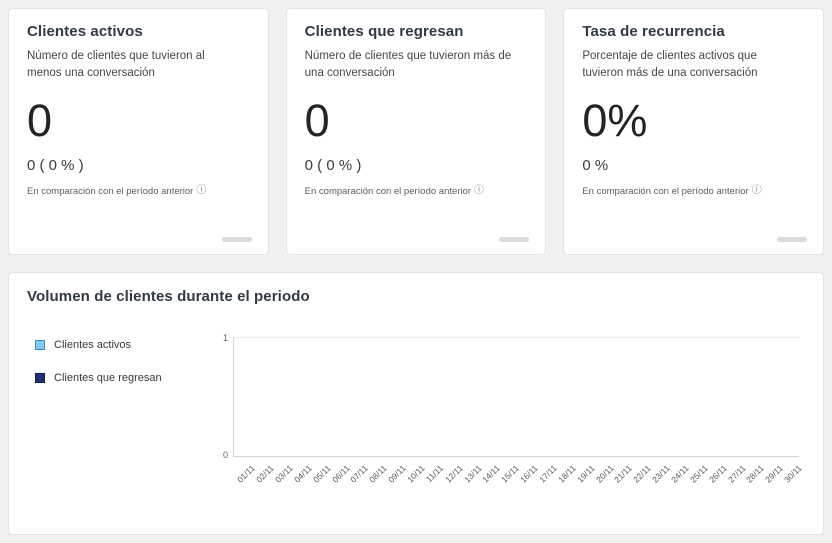 This screenshot has width=832, height=543. I want to click on x-axis-tick: 21/11, so click(622, 481).